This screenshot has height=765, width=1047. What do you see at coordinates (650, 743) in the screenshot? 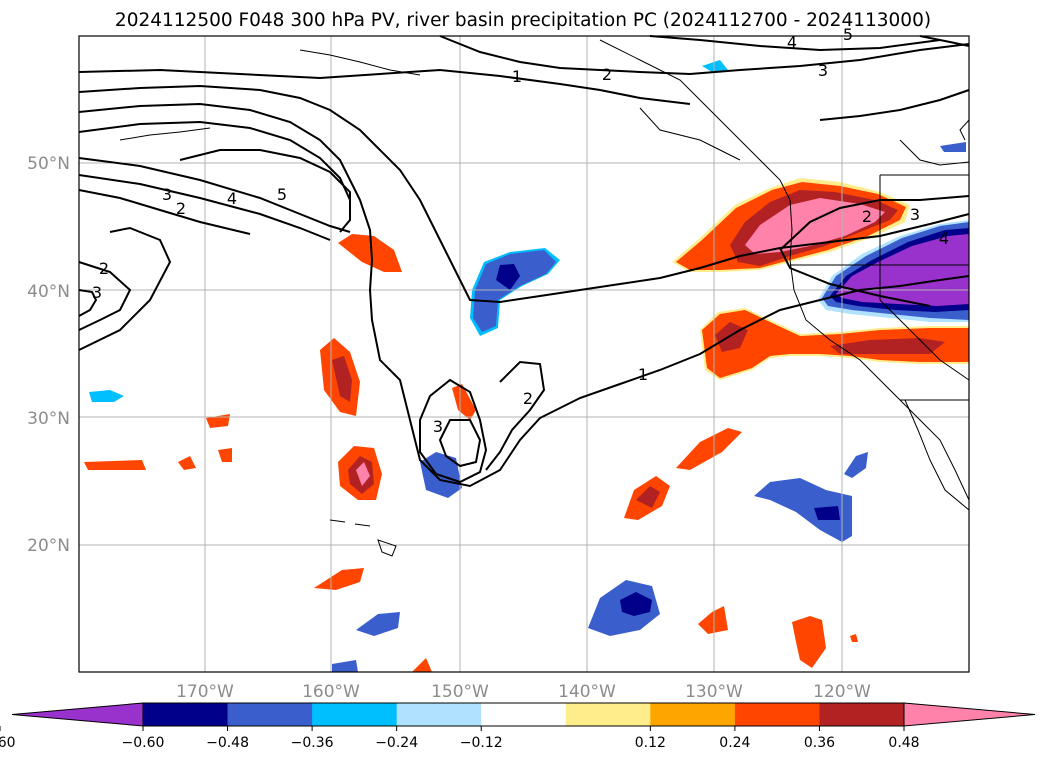
I see `colorbar-tick-label: 0.12` at bounding box center [650, 743].